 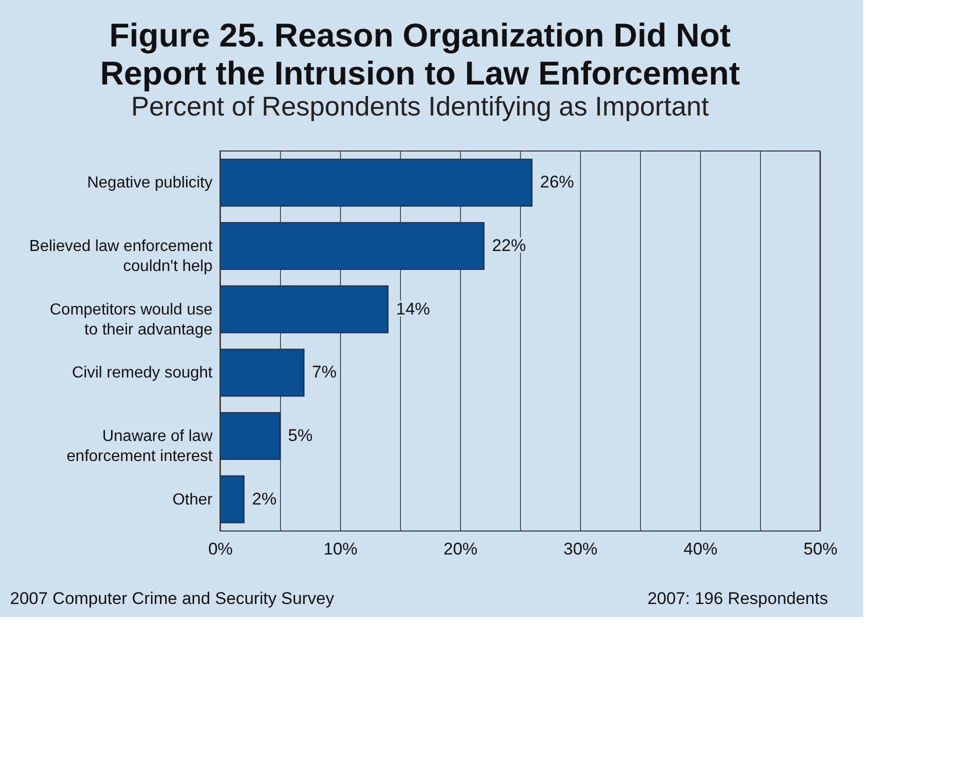 What do you see at coordinates (340, 549) in the screenshot?
I see `x-tick-label: 10%` at bounding box center [340, 549].